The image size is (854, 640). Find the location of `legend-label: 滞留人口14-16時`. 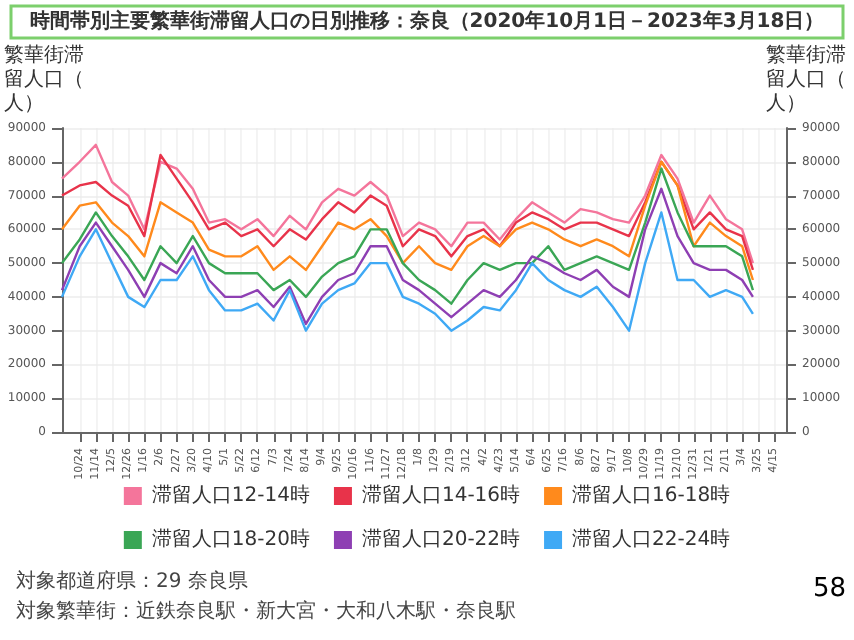

legend-label: 滞留人口14-16時 is located at coordinates (441, 495).